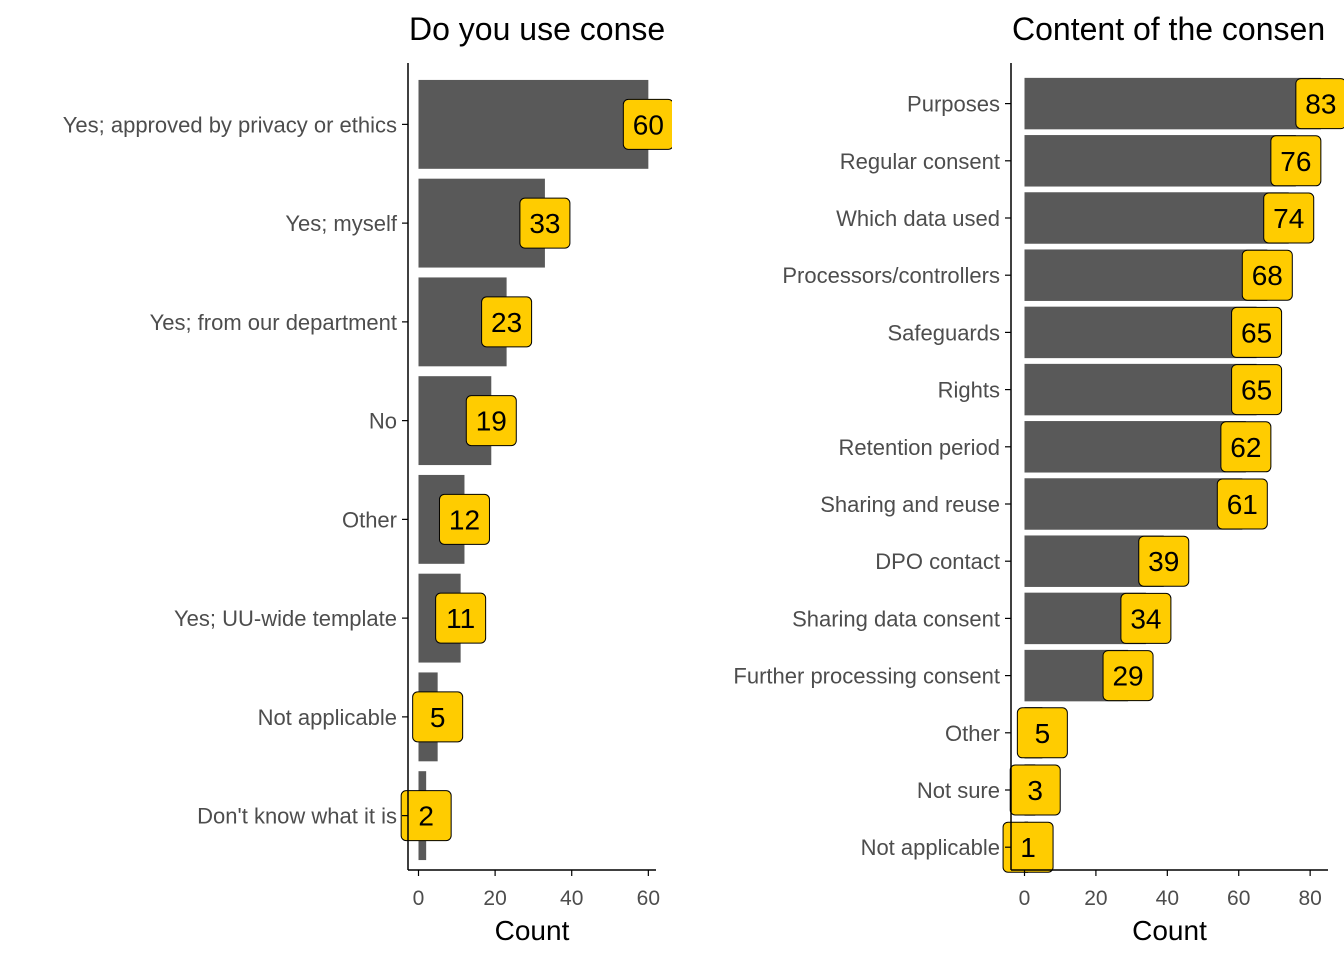 This screenshot has width=1344, height=960. What do you see at coordinates (958, 790) in the screenshot?
I see `category-label: Not sure` at bounding box center [958, 790].